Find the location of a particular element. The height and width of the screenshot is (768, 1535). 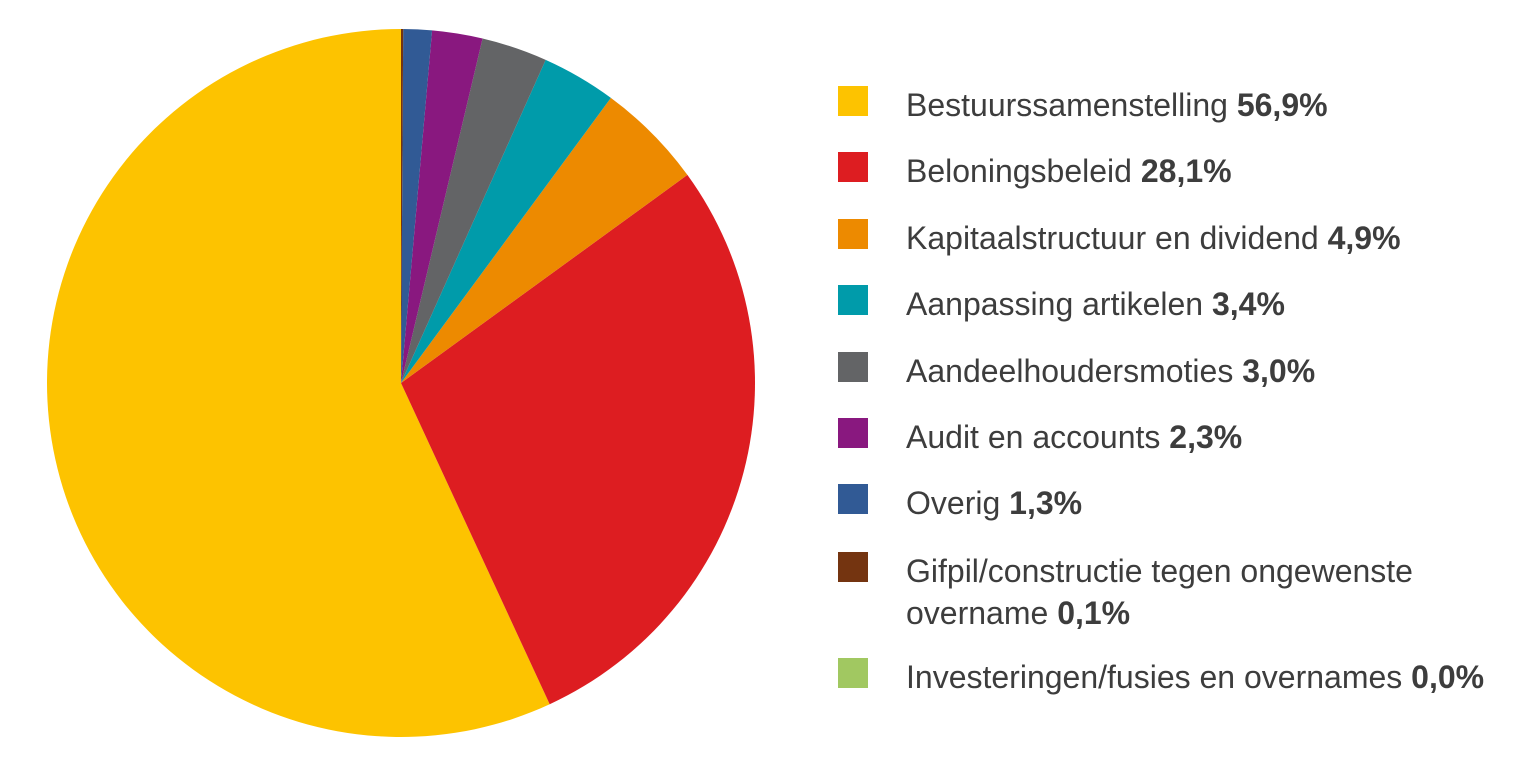

legend-value: 1,3% is located at coordinates (1046, 503).